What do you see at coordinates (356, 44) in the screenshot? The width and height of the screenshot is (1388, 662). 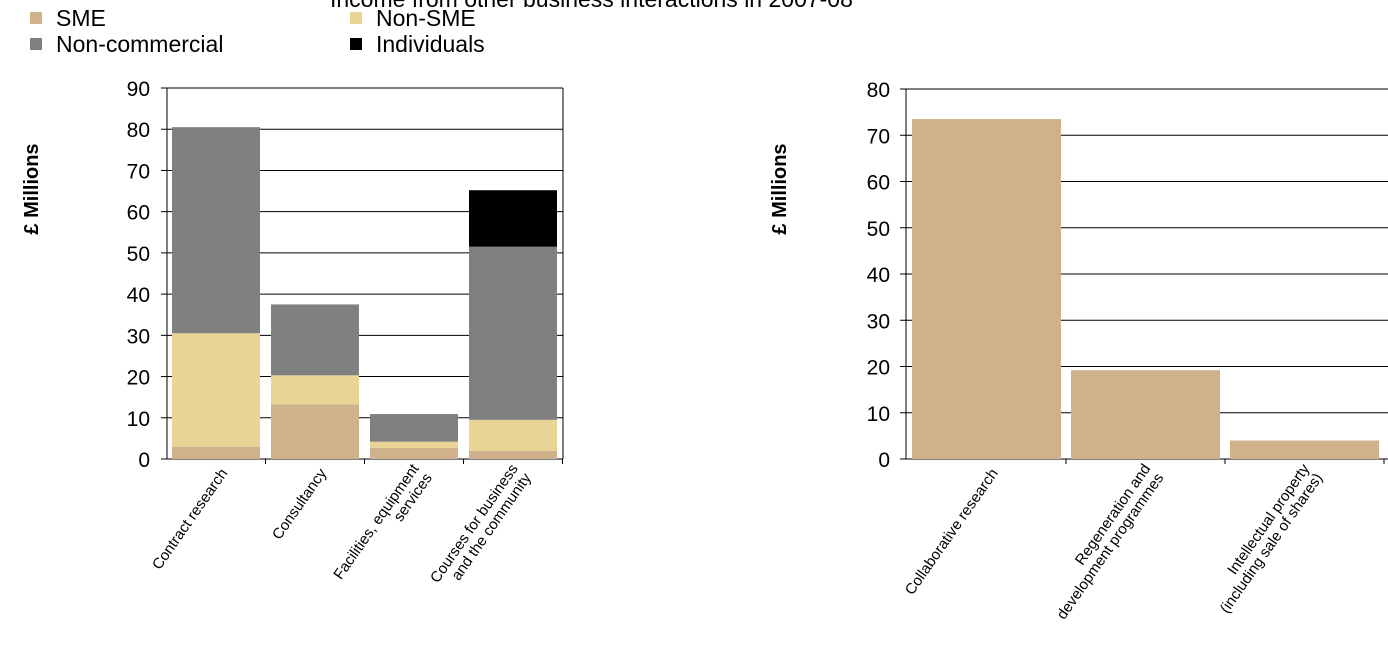 I see `legend-swatch-individuals` at bounding box center [356, 44].